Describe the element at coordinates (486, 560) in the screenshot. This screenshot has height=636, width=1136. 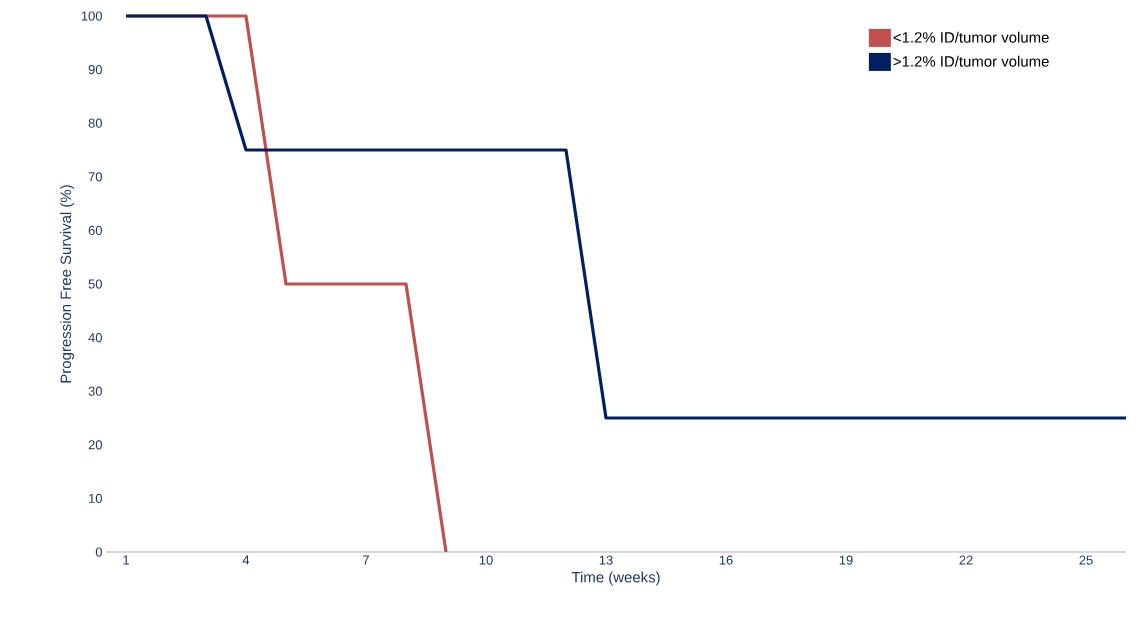
I see `x-tick-label: 10` at that location.